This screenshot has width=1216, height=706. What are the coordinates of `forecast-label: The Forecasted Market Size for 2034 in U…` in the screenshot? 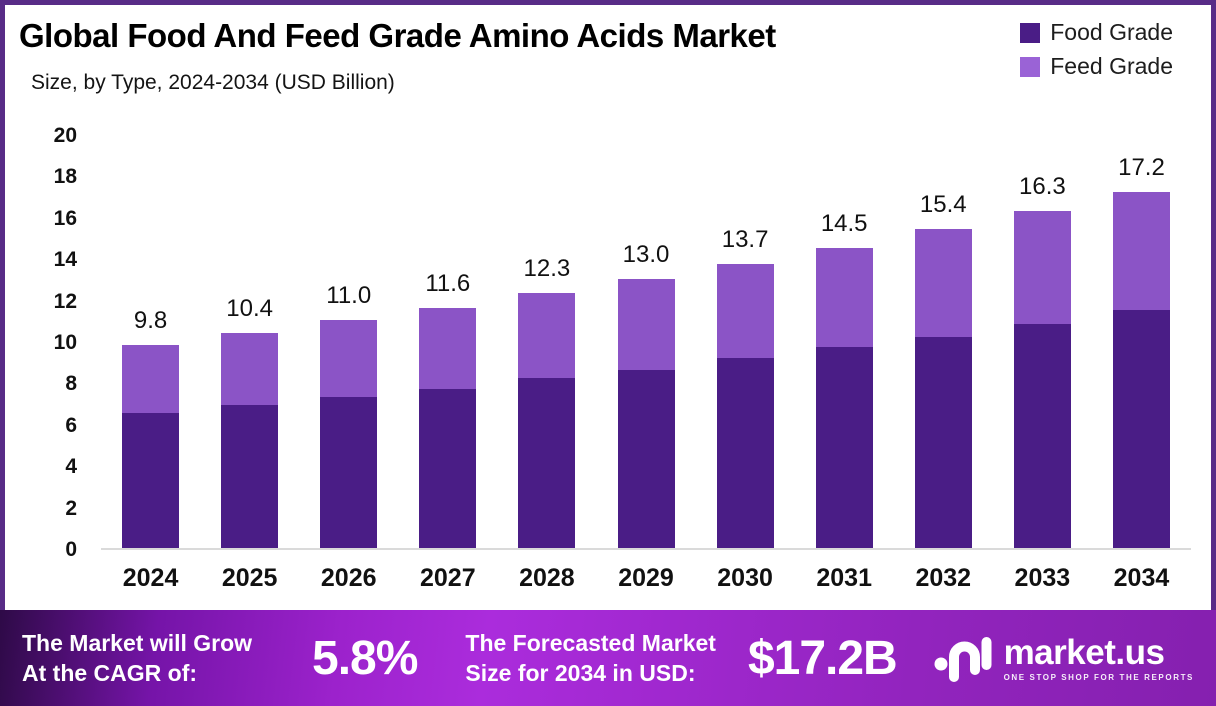 It's located at (590, 658).